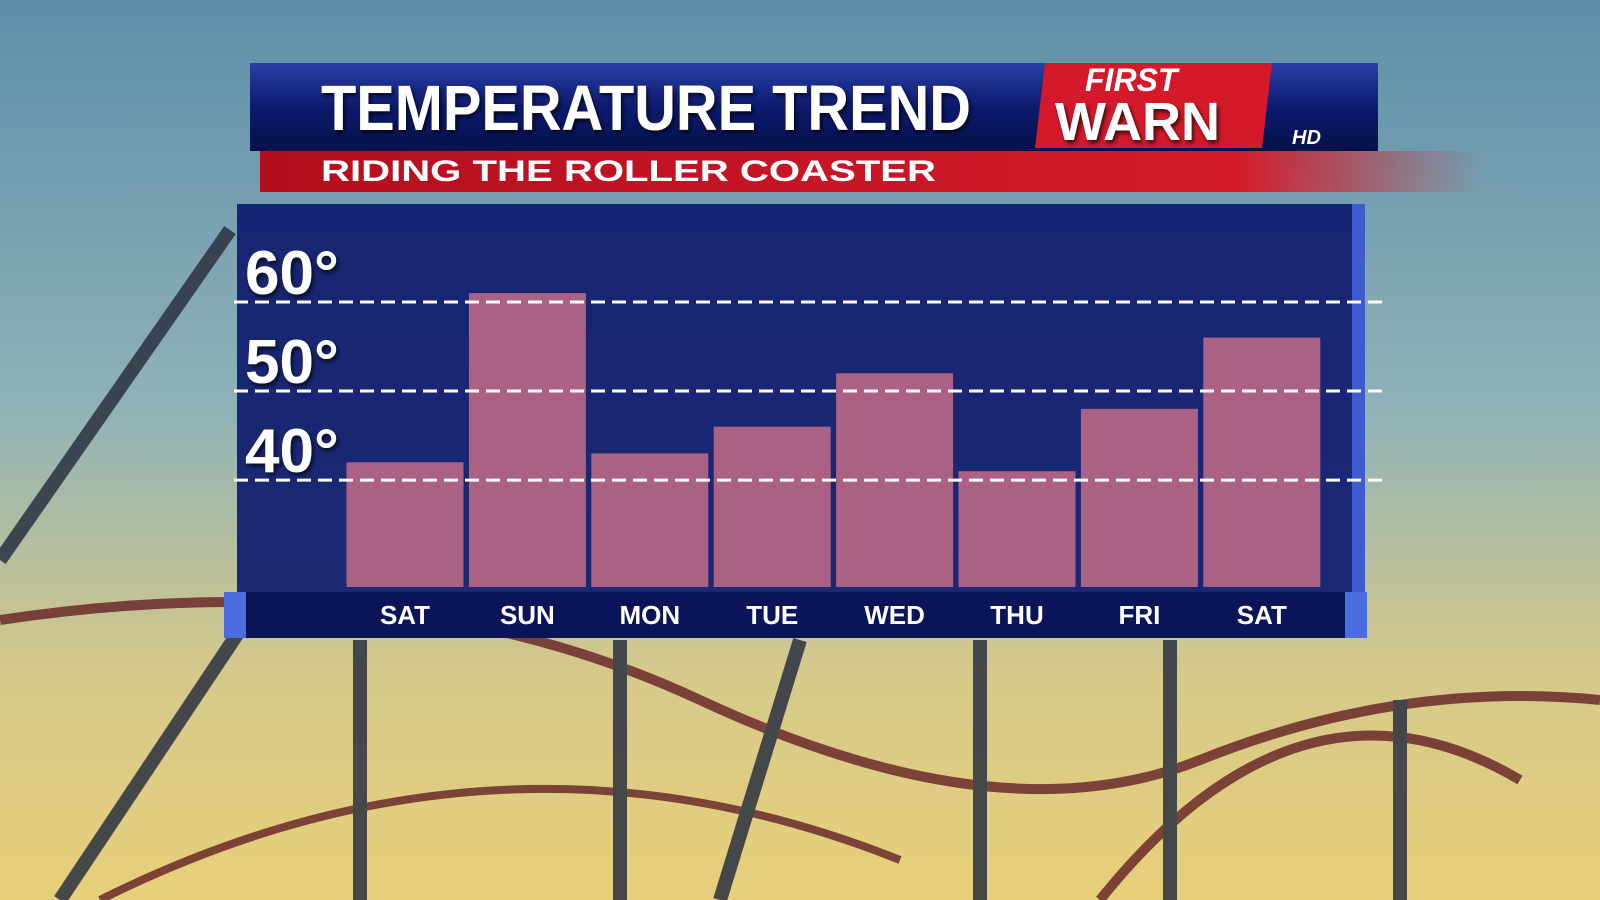 Image resolution: width=1600 pixels, height=900 pixels. What do you see at coordinates (628, 171) in the screenshot?
I see `chart-subtitle: RIDING THE ROLLER COASTER` at bounding box center [628, 171].